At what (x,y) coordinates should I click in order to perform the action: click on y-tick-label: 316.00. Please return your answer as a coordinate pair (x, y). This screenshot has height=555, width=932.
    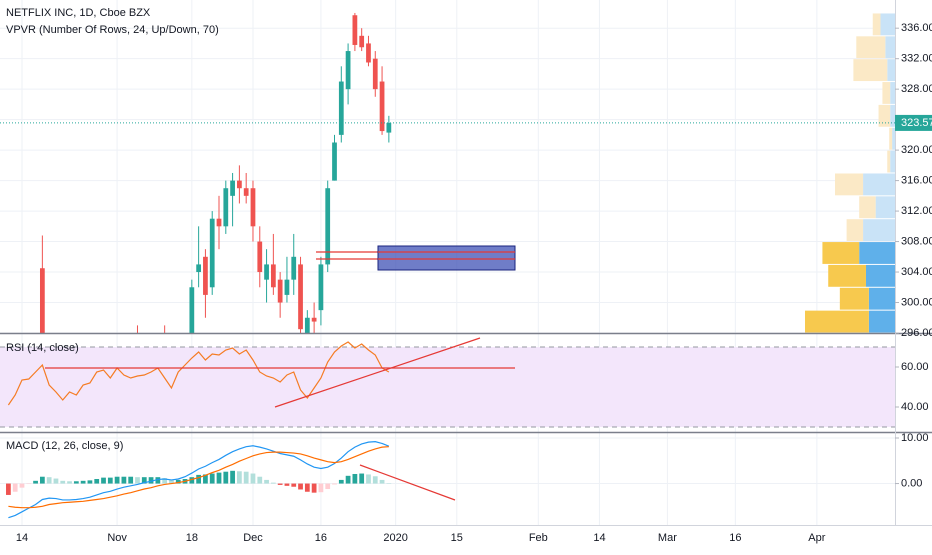
    Looking at the image, I should click on (916, 181).